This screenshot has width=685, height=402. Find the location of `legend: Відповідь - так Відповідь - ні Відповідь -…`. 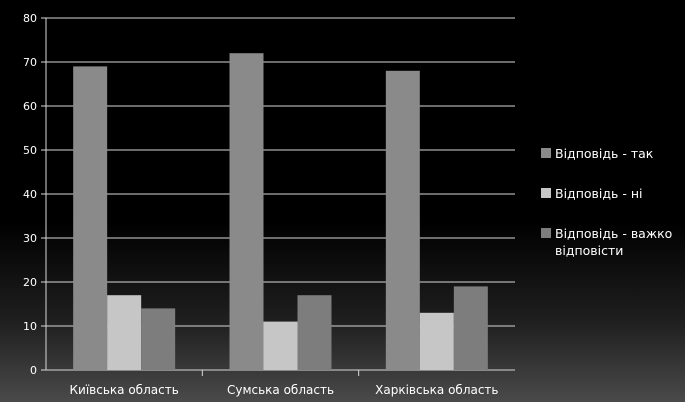

legend: Відповідь - так Відповідь - ні Відповідь -… is located at coordinates (606, 202).